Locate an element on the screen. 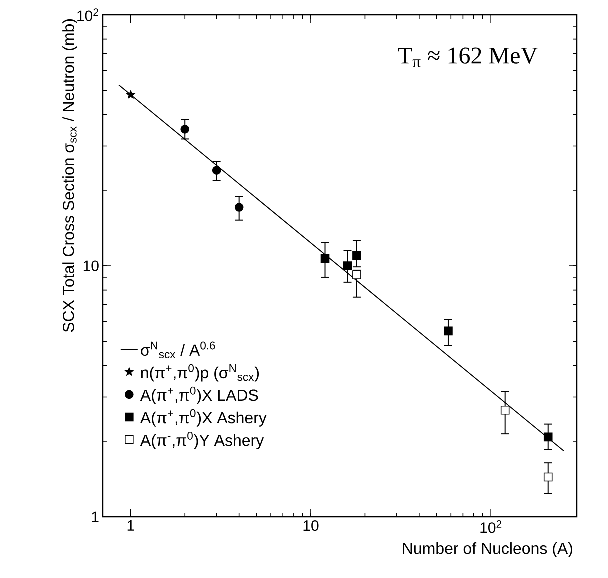  y-tick-label: 10$^{2}$ is located at coordinates (88, 15).